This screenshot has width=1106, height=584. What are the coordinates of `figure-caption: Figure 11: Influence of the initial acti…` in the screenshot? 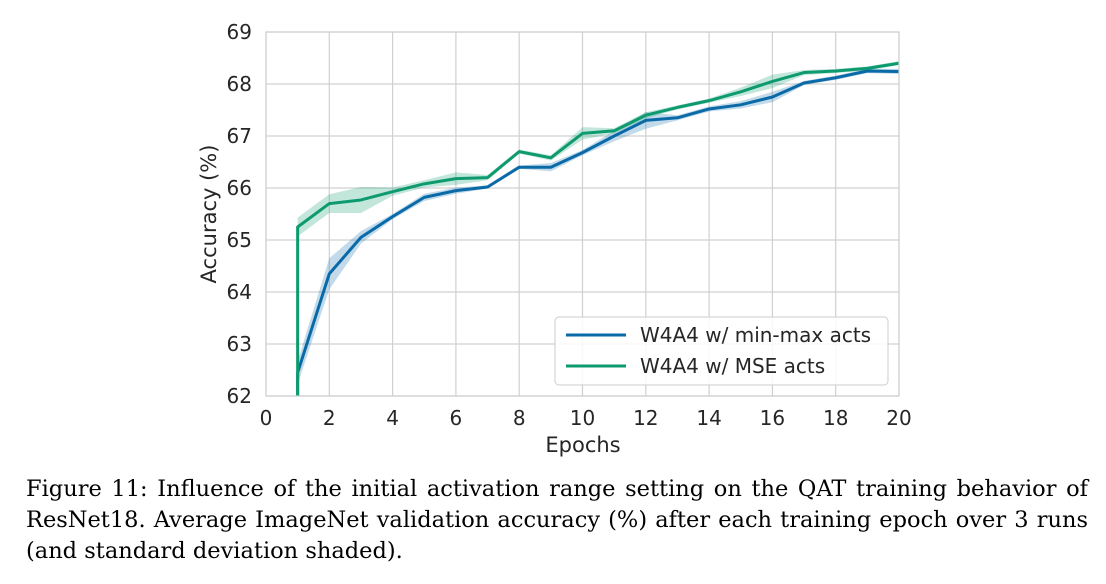 It's located at (557, 520).